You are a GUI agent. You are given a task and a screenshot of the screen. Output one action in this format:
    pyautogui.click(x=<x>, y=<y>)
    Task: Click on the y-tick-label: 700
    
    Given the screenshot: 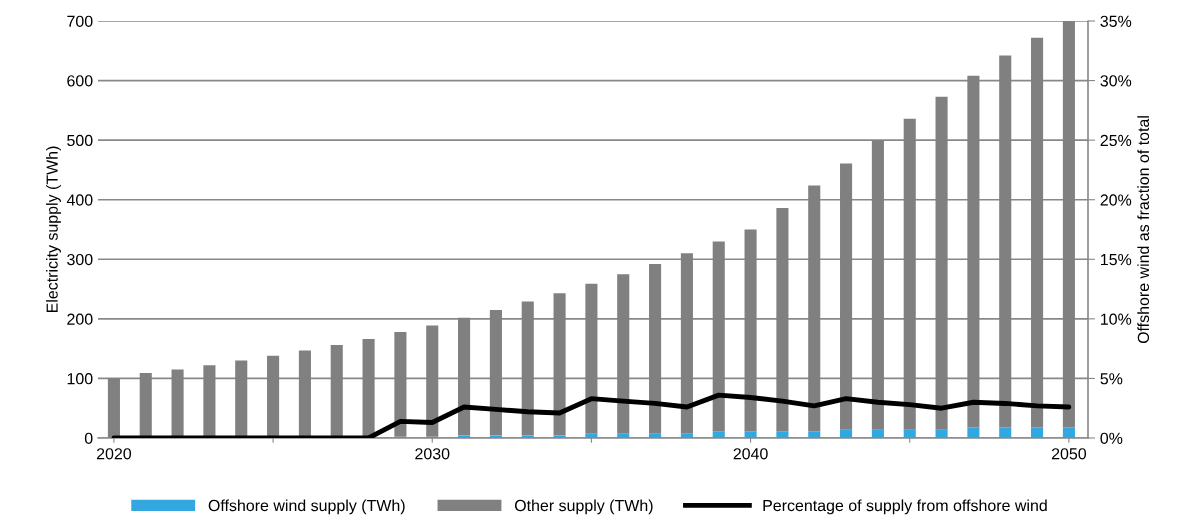 What is the action you would take?
    pyautogui.click(x=80, y=21)
    